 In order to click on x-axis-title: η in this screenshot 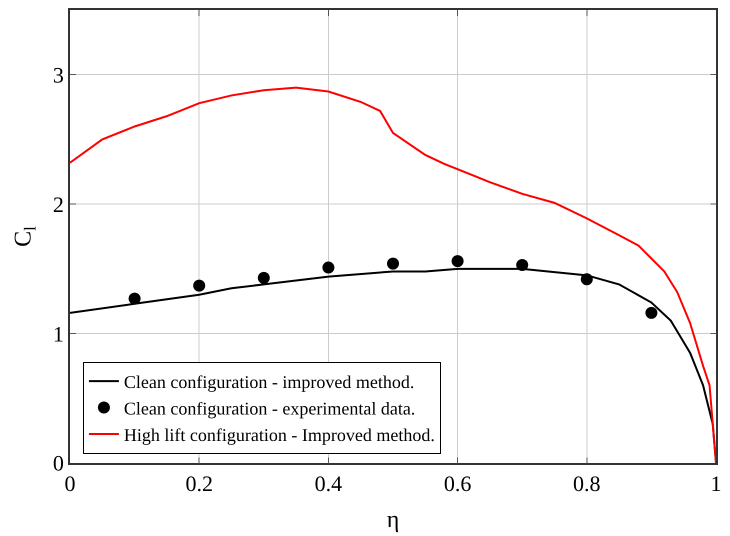, I will do `click(393, 519)`.